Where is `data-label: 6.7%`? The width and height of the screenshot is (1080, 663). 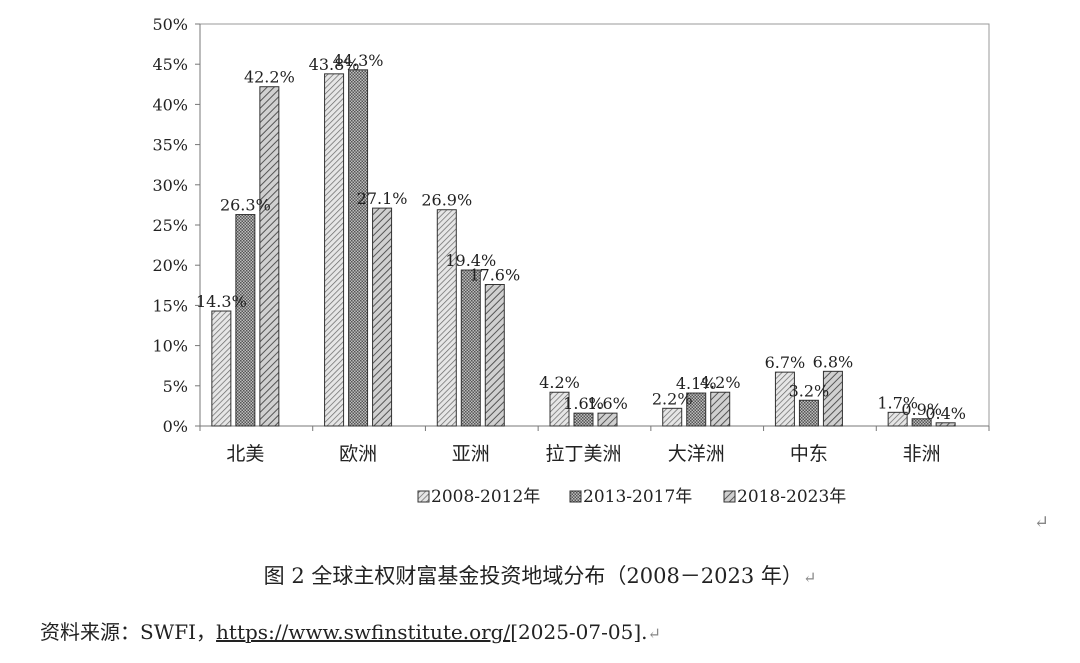 data-label: 6.7% is located at coordinates (785, 362).